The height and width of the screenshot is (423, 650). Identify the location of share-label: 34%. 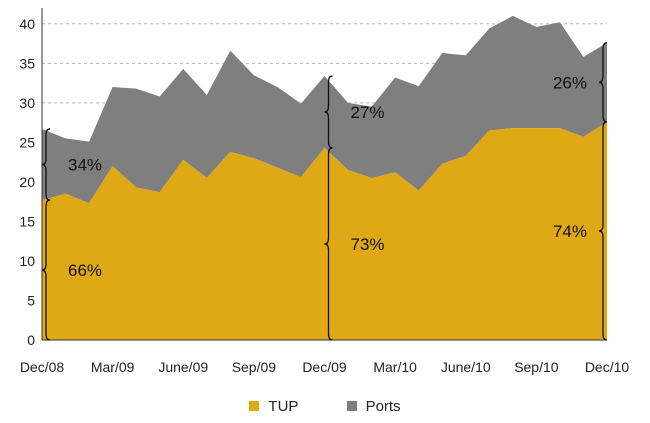
(85, 165).